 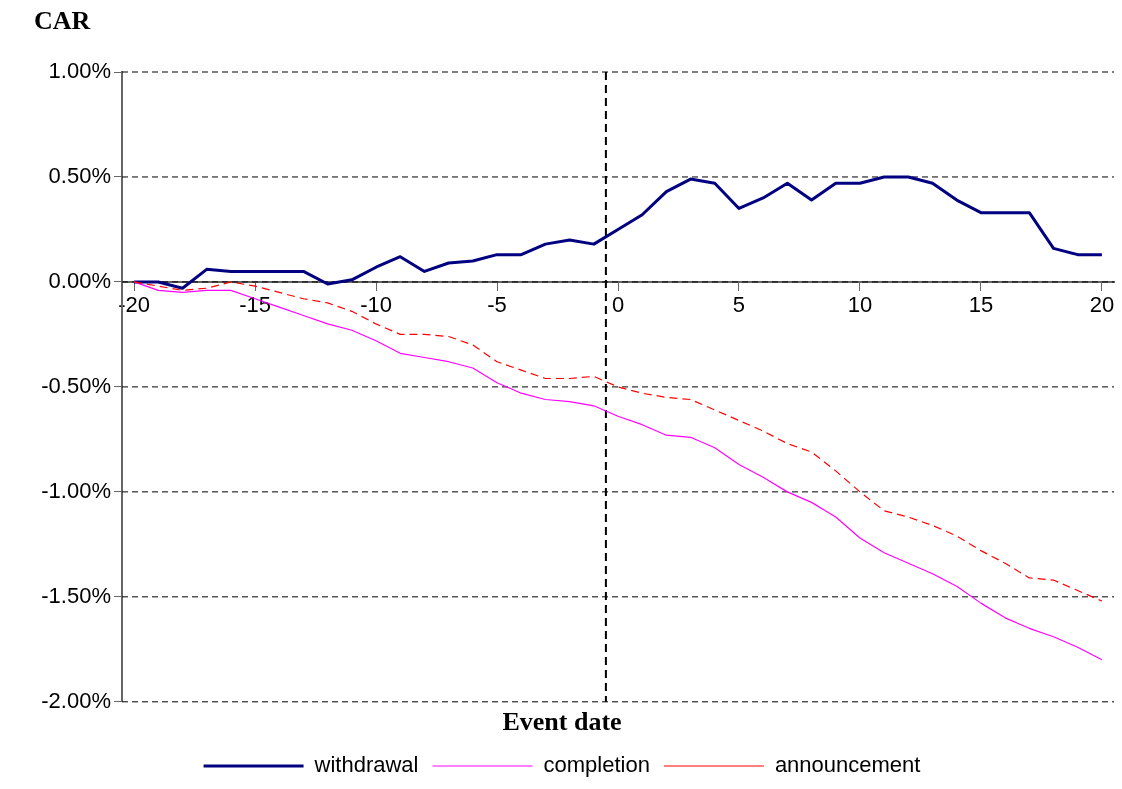 I want to click on y-tick-label: 0.50%, so click(x=79, y=176).